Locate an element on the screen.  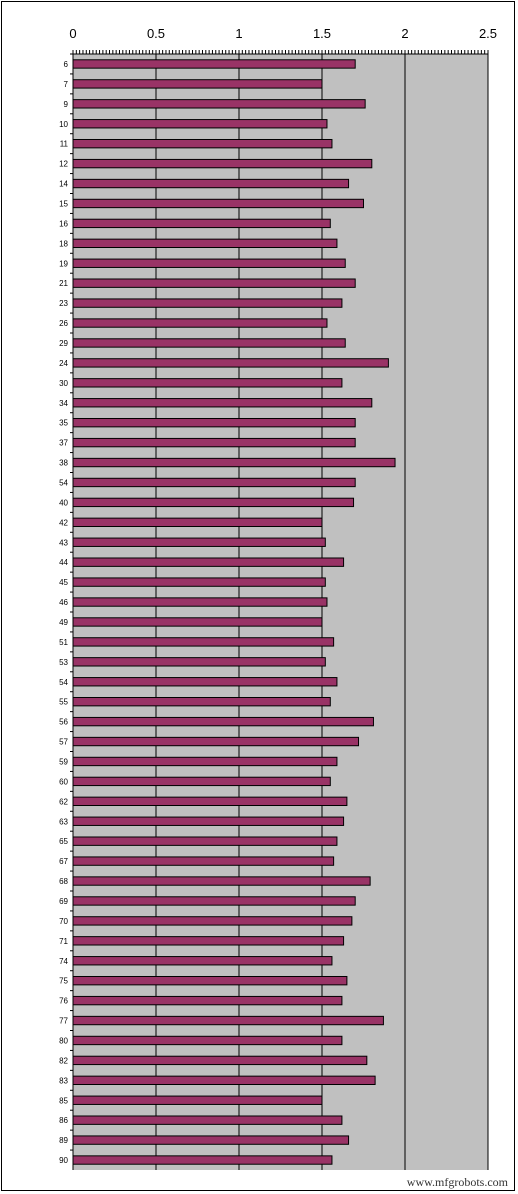
x-tick-label: 1 is located at coordinates (238, 33).